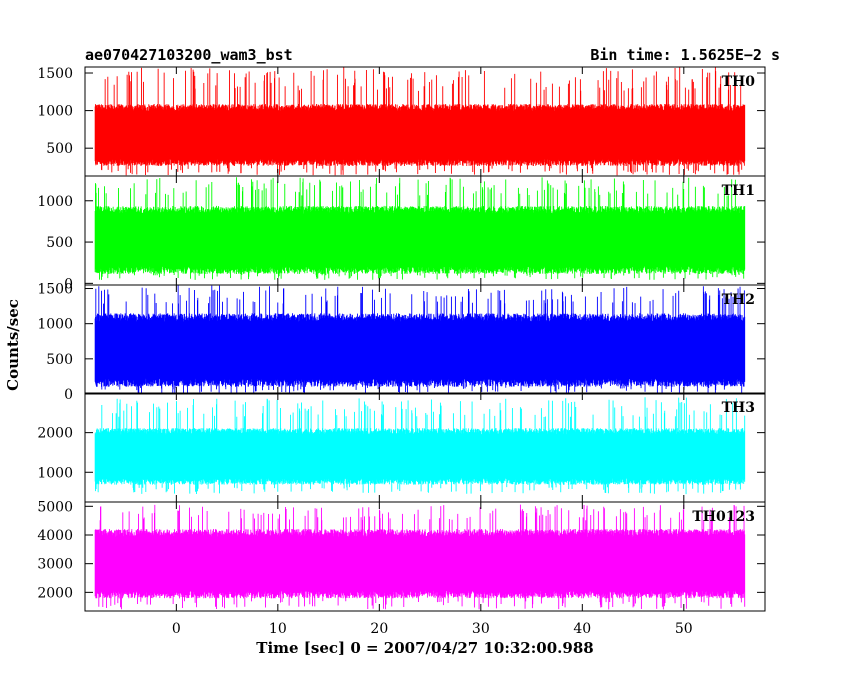  I want to click on x-tick-label: 0, so click(176, 629).